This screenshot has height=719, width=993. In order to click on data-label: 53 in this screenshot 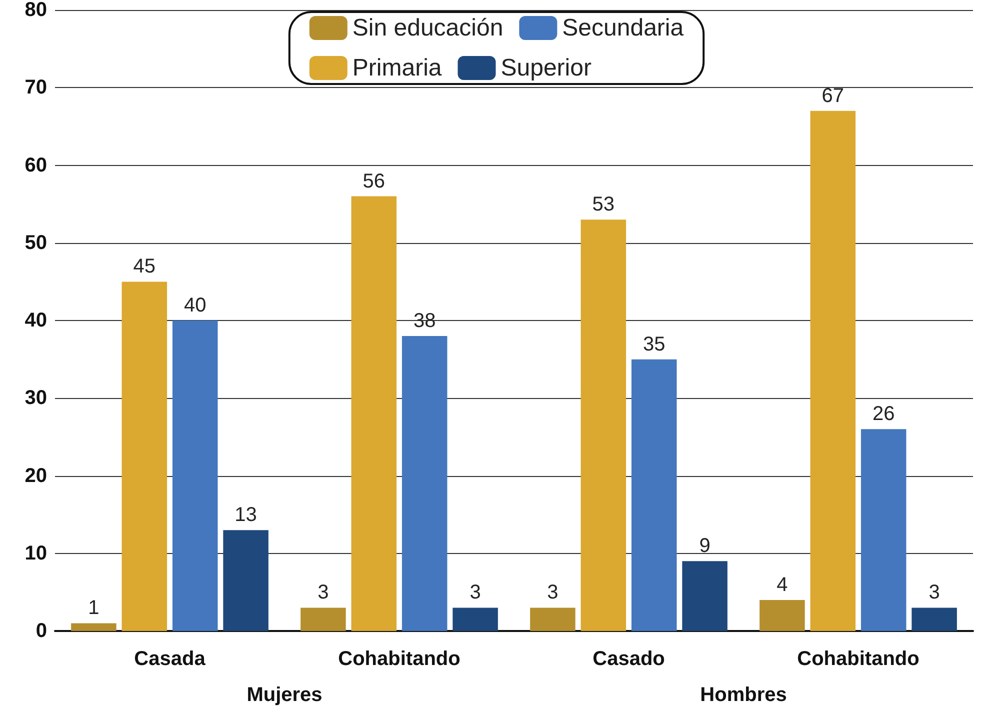, I will do `click(603, 205)`.